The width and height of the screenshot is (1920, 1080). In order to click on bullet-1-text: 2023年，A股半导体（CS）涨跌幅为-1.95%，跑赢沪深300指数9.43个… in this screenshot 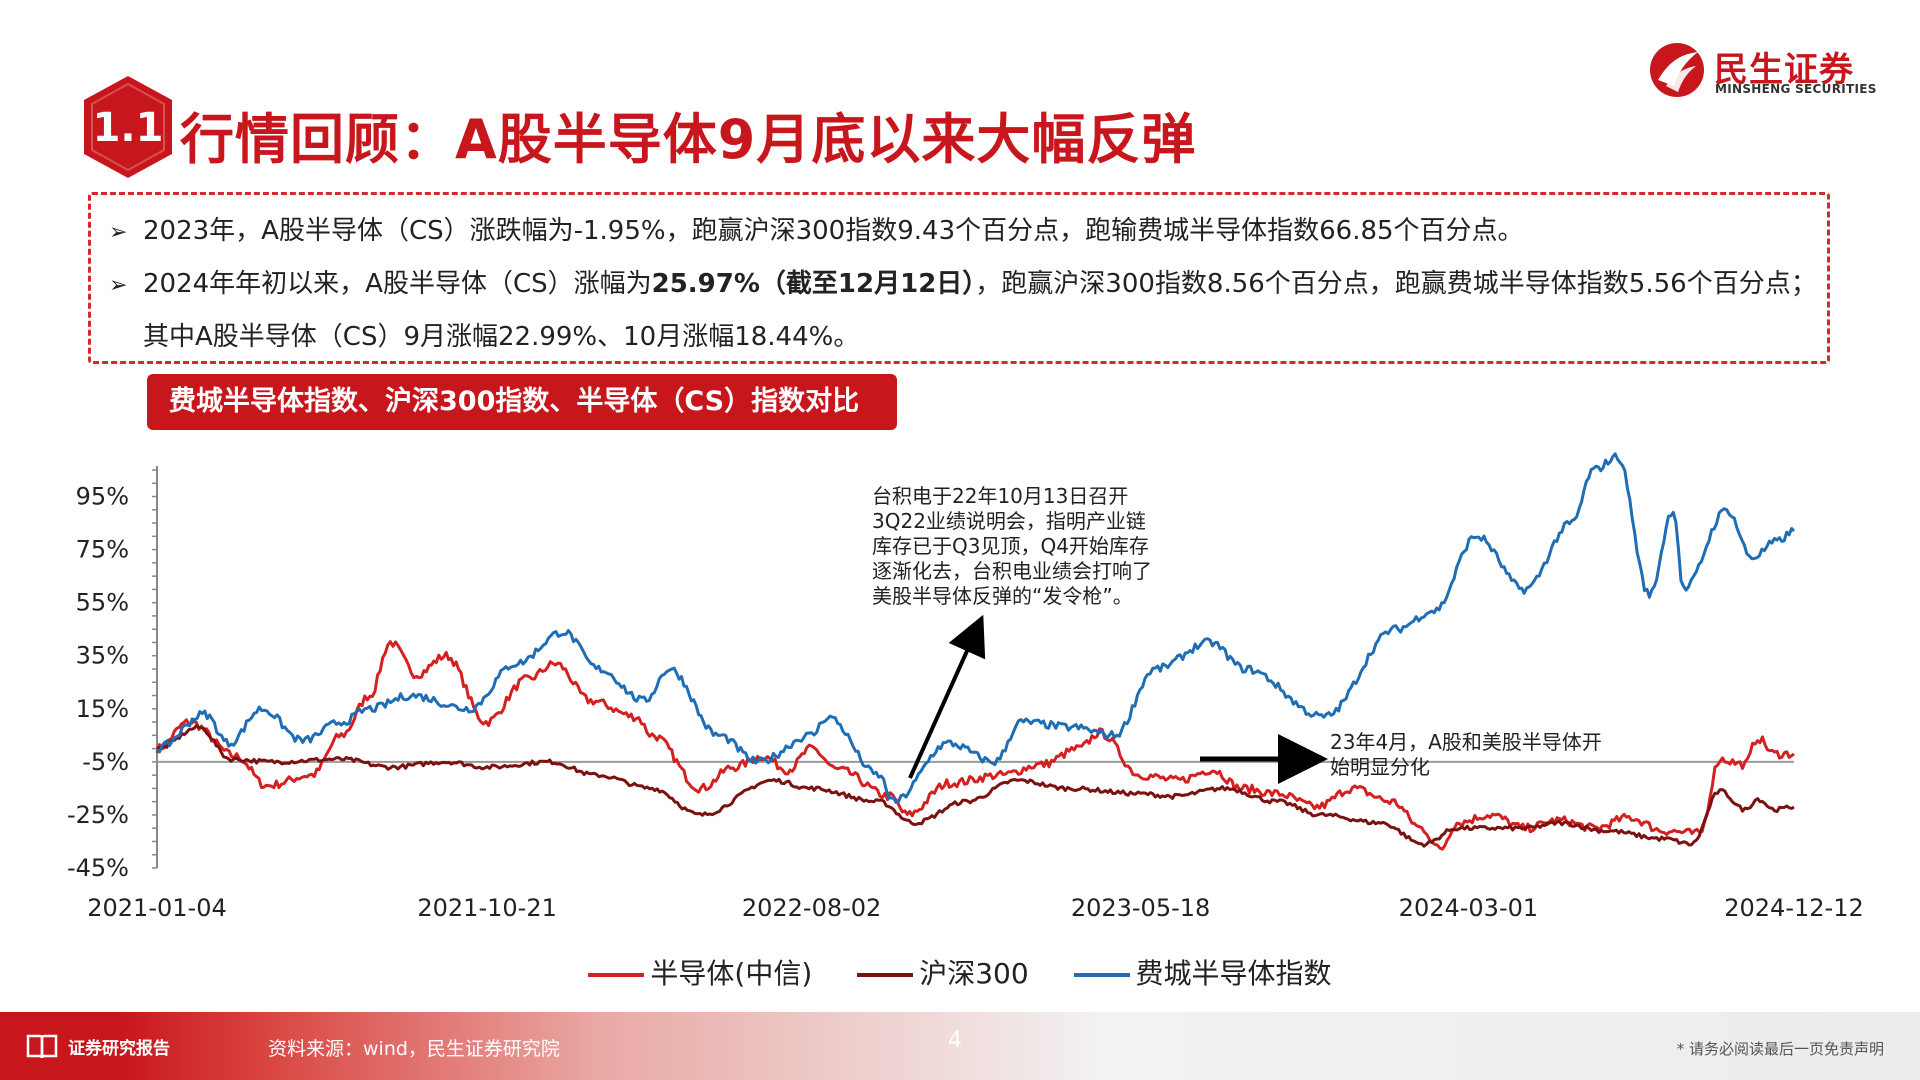, I will do `click(833, 231)`.